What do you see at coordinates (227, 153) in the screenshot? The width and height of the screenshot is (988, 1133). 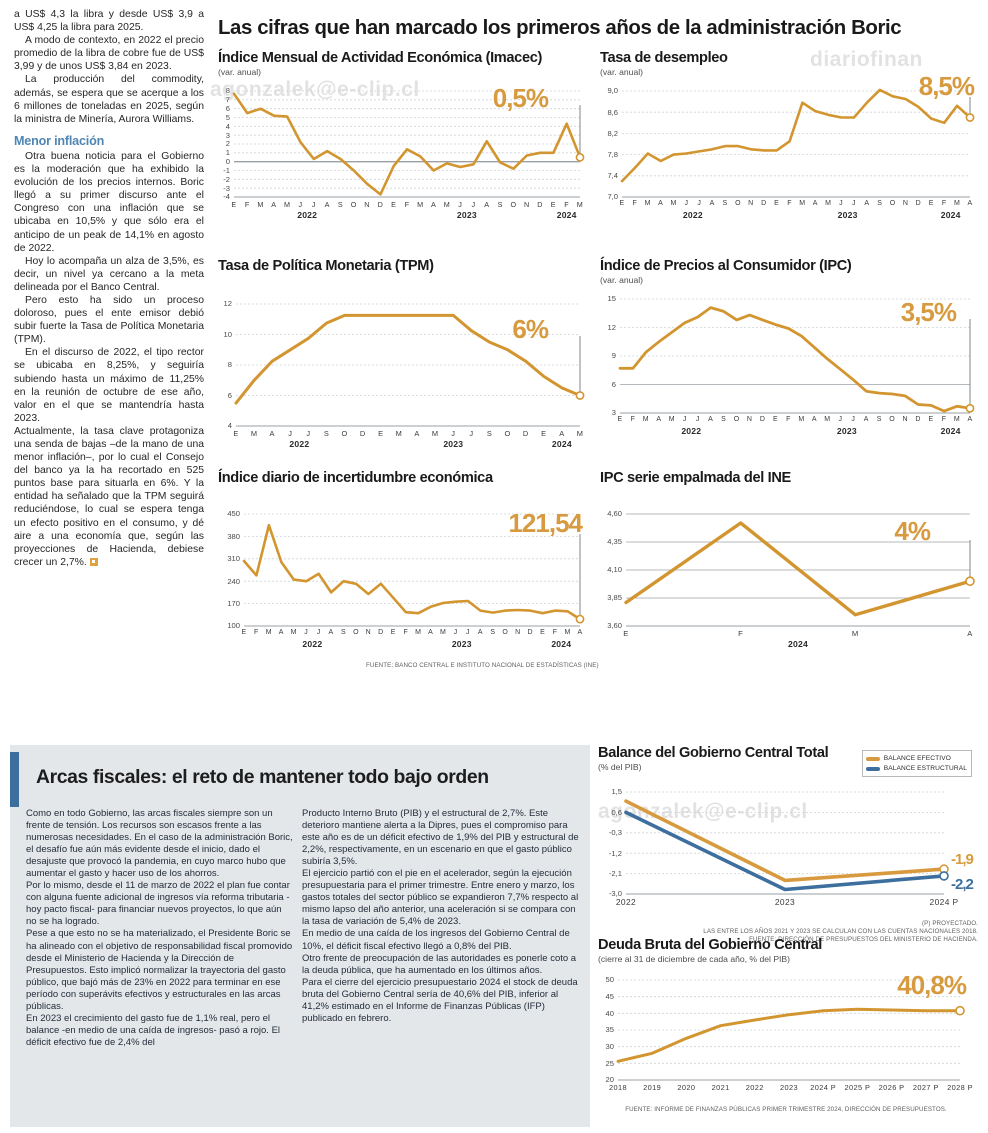 I see `y-axis-tick: 1` at bounding box center [227, 153].